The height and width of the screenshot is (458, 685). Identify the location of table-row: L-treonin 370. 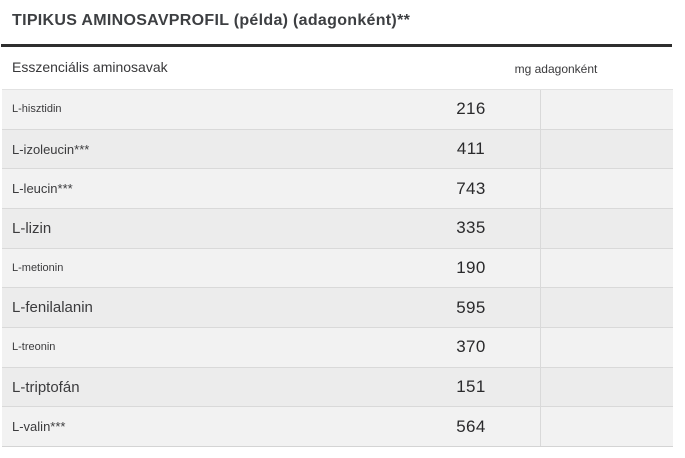
(337, 347).